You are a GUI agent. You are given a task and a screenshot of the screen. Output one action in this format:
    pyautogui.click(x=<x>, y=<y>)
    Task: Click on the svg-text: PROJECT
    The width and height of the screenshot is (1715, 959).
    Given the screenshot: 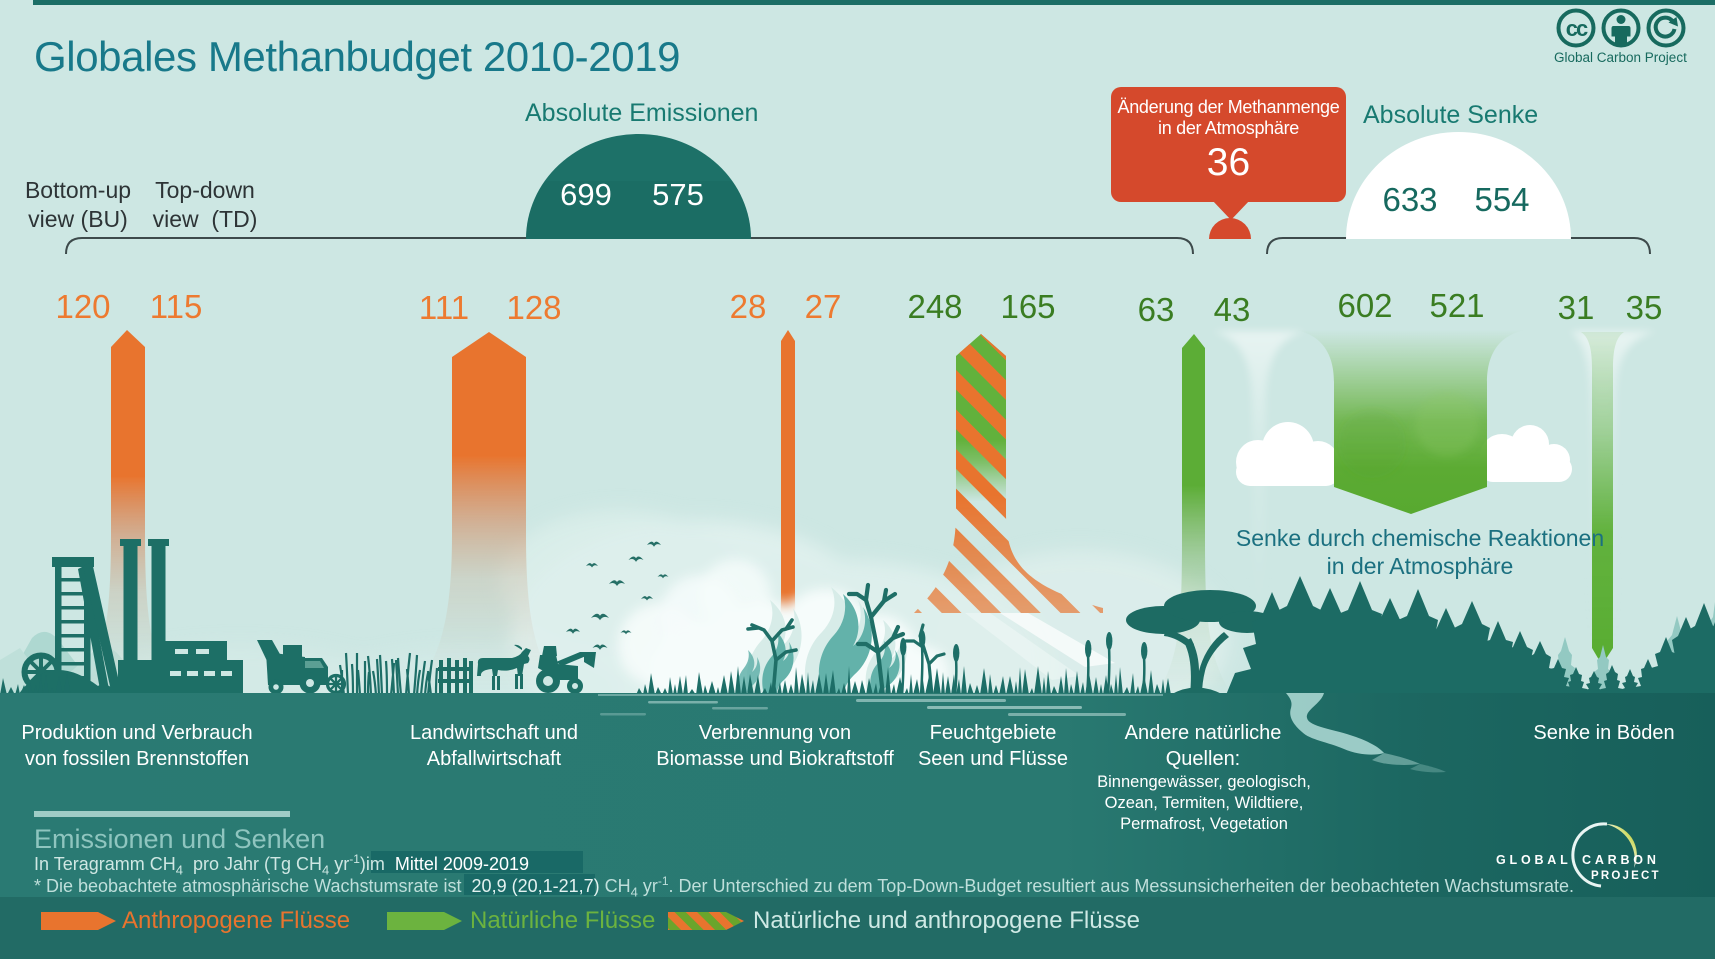 What is the action you would take?
    pyautogui.click(x=1626, y=876)
    